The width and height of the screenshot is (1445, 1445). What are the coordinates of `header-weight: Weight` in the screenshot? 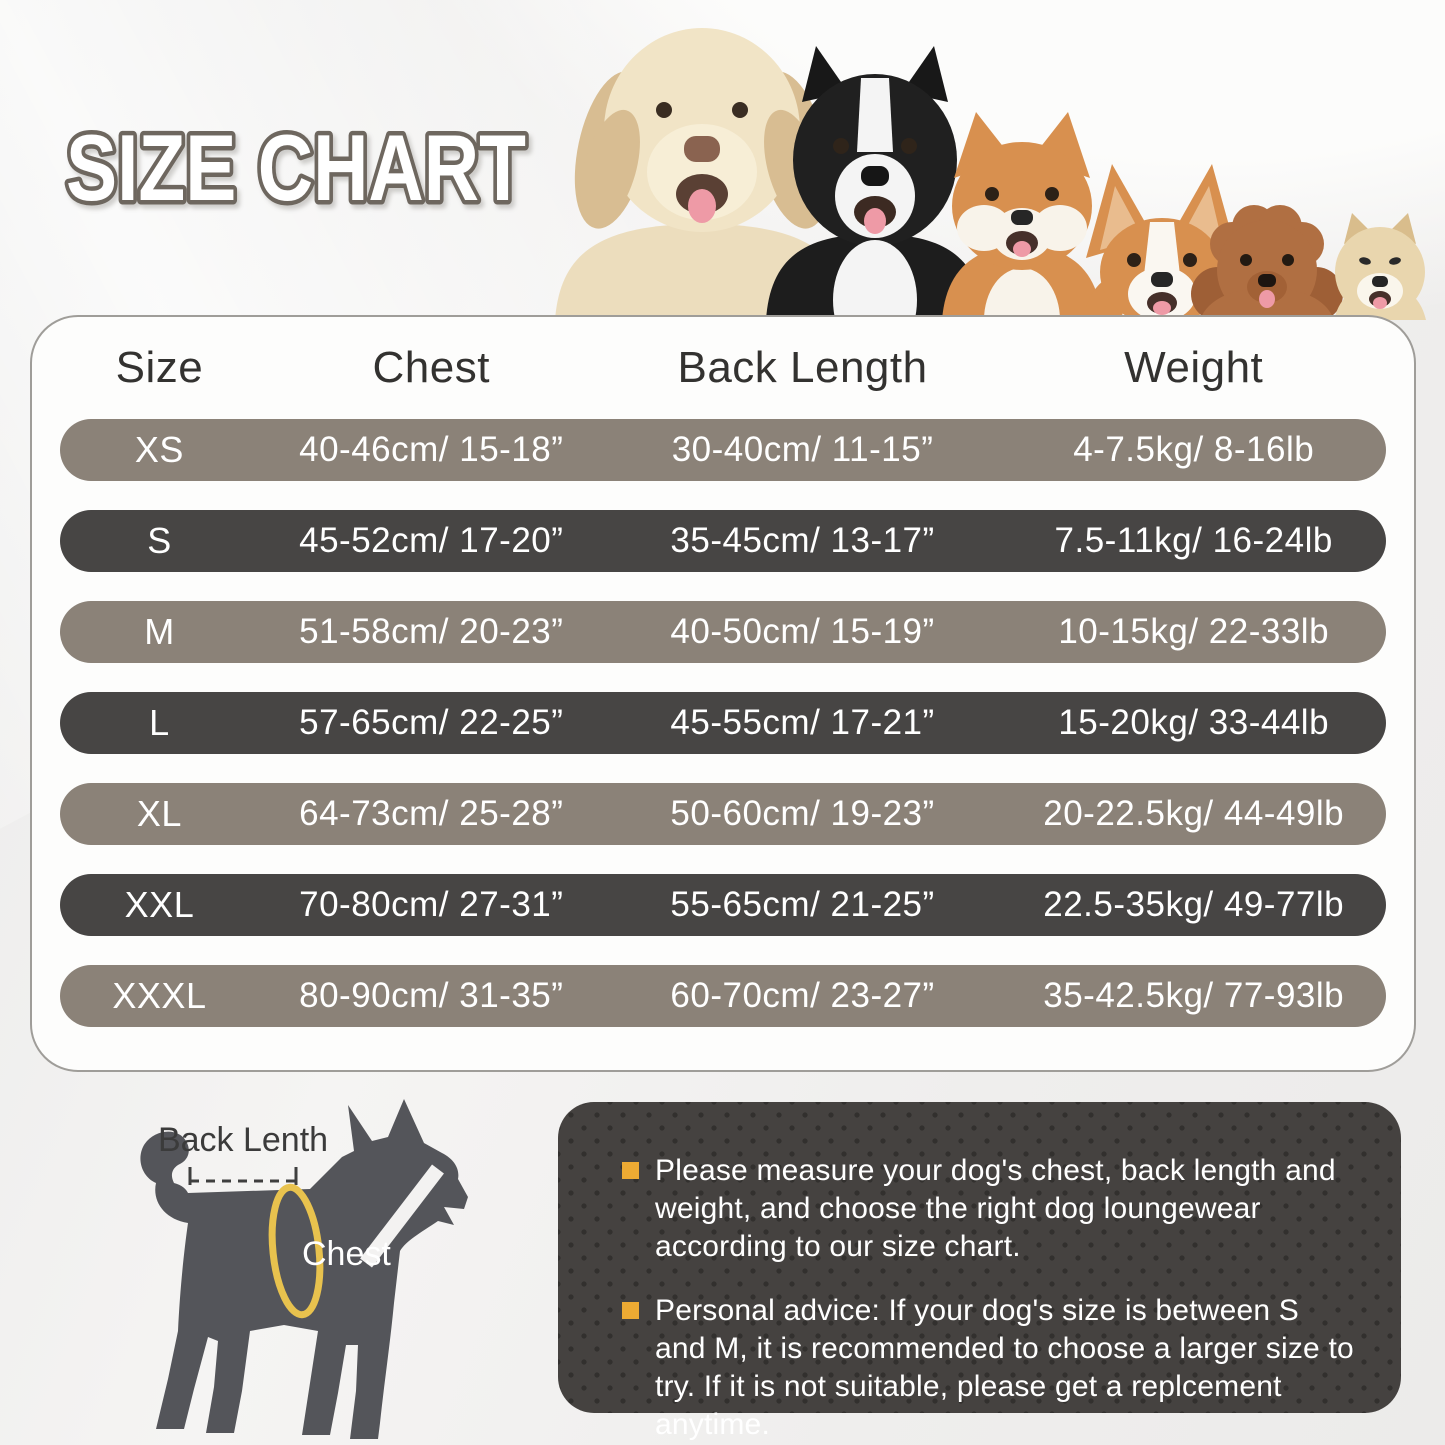 It's located at (1194, 367).